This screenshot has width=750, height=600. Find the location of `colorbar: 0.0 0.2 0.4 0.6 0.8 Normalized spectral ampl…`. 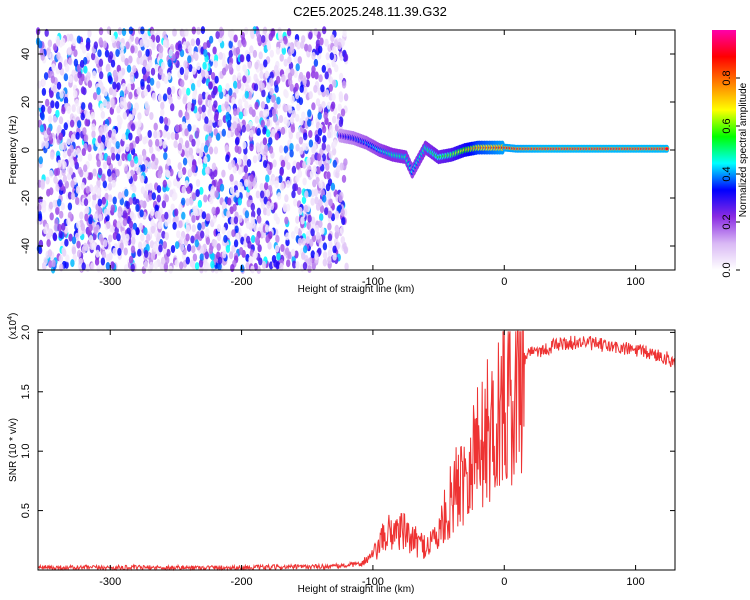

colorbar: 0.0 0.2 0.4 0.6 0.8 Normalized spectral ampl… is located at coordinates (730, 154).